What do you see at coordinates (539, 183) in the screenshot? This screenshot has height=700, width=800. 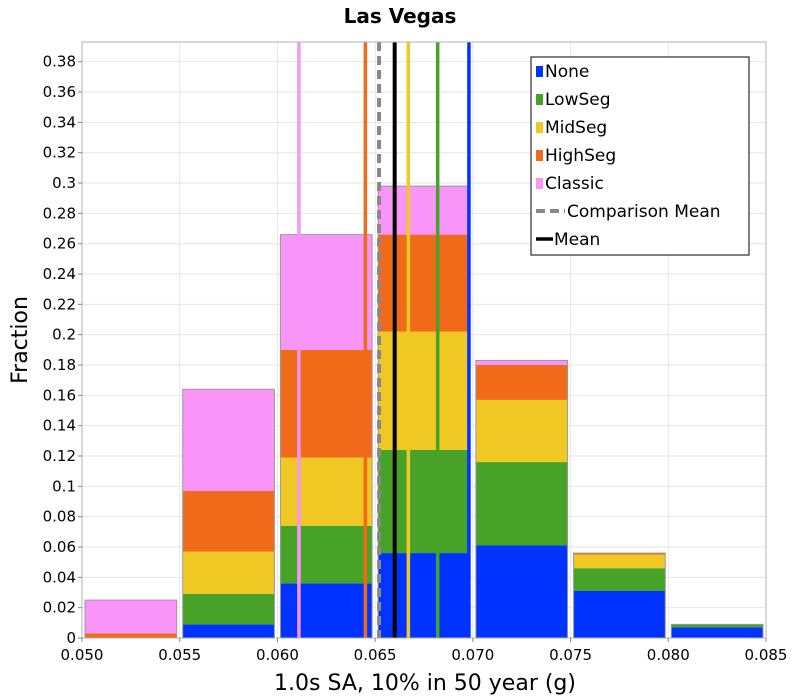 I see `legend-swatch-classic` at bounding box center [539, 183].